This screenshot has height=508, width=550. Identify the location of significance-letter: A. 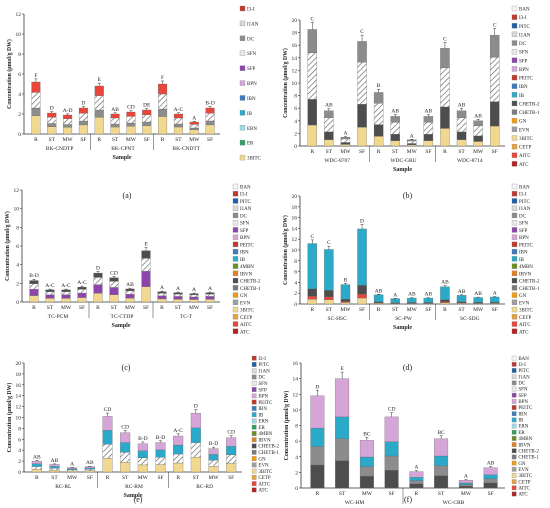
(395, 295).